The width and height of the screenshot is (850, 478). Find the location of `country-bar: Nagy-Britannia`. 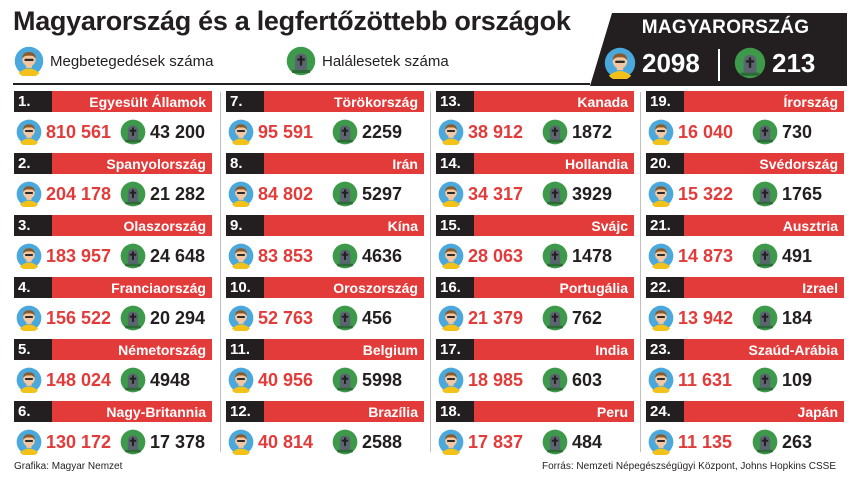

country-bar: Nagy-Britannia is located at coordinates (132, 411).